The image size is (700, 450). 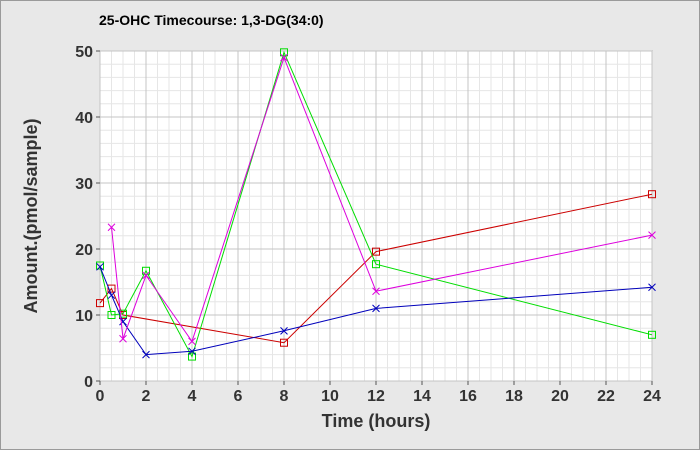 I want to click on y-tick-label: 40, so click(x=84, y=118).